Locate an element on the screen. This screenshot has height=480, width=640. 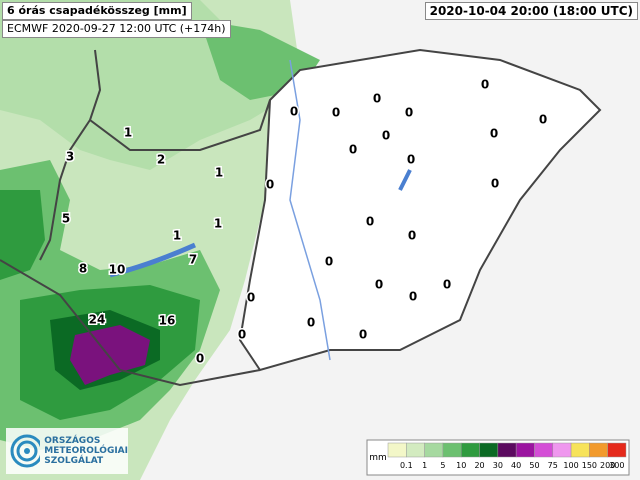
river is located at coordinates (310, 210).